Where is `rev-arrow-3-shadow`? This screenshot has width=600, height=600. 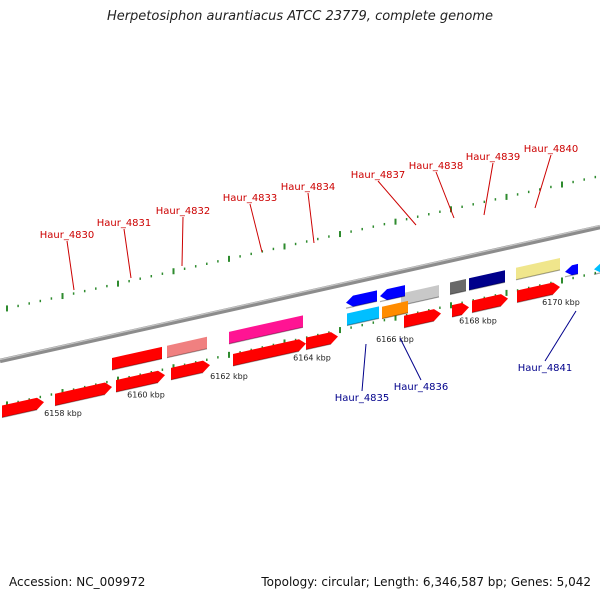
rev-arrow-3-shadow is located at coordinates (571, 275).